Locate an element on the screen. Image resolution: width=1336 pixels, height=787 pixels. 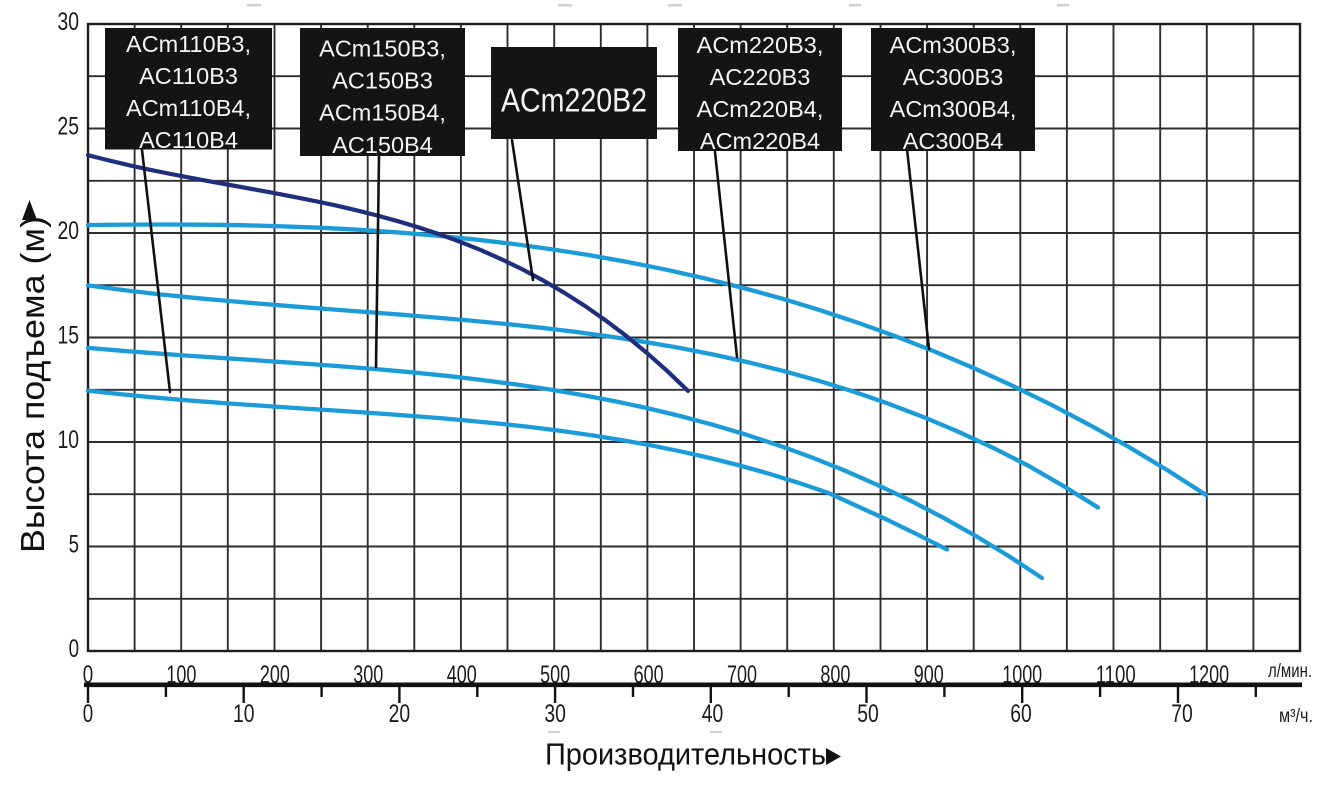
svg-text: ACm220B3, is located at coordinates (760, 45).